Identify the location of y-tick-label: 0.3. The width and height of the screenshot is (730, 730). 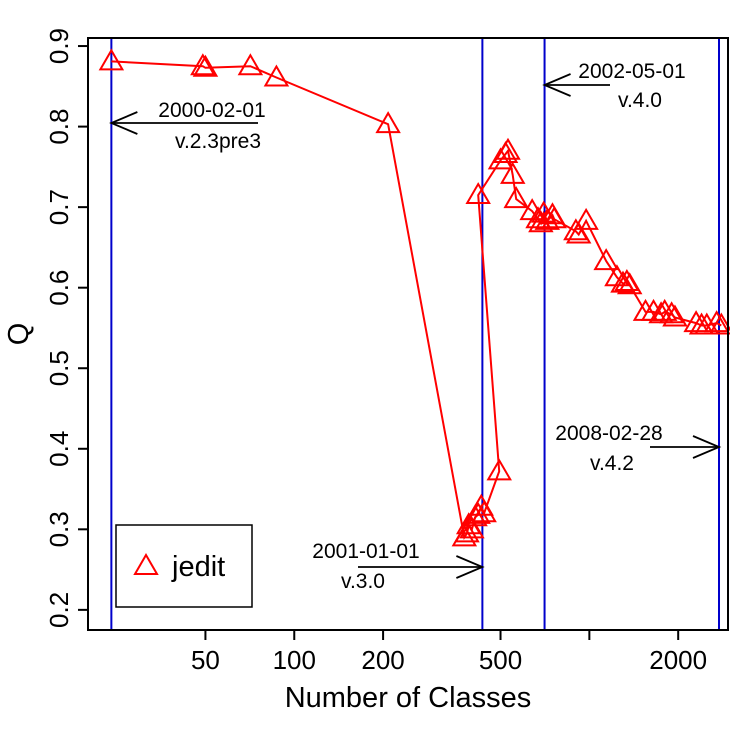
(59, 529).